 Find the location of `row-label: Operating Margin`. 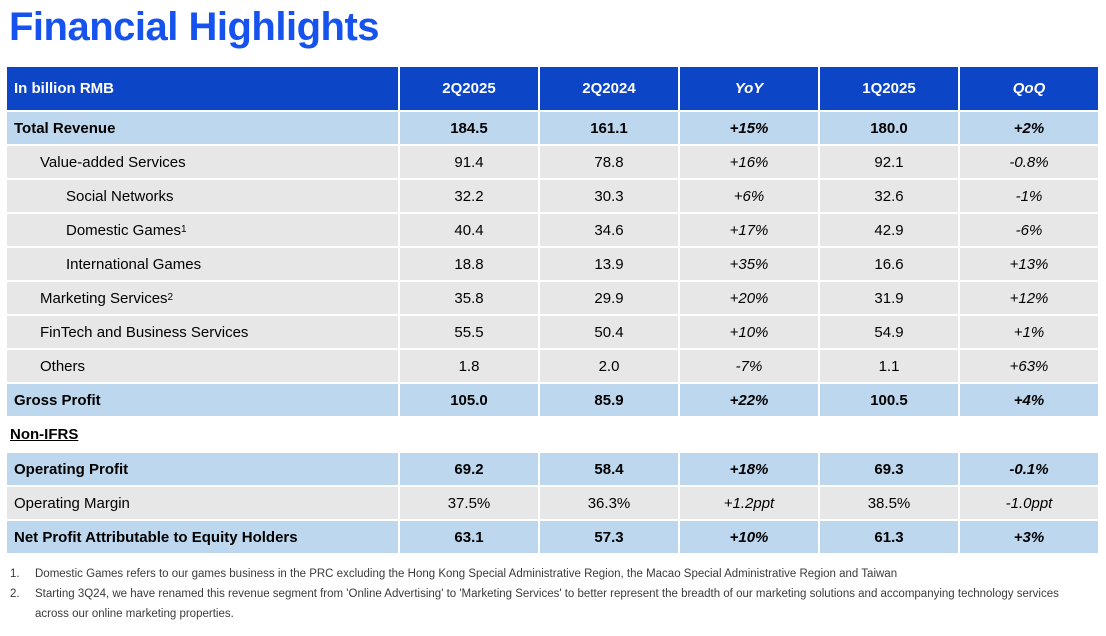

row-label: Operating Margin is located at coordinates (202, 503).